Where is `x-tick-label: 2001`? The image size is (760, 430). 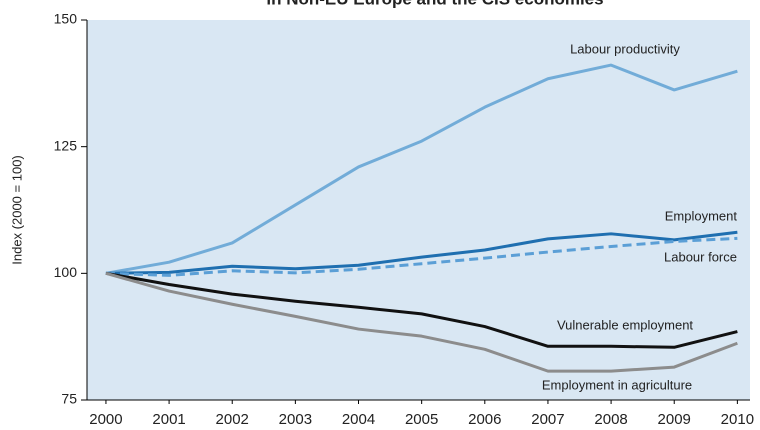 x-tick-label: 2001 is located at coordinates (168, 419).